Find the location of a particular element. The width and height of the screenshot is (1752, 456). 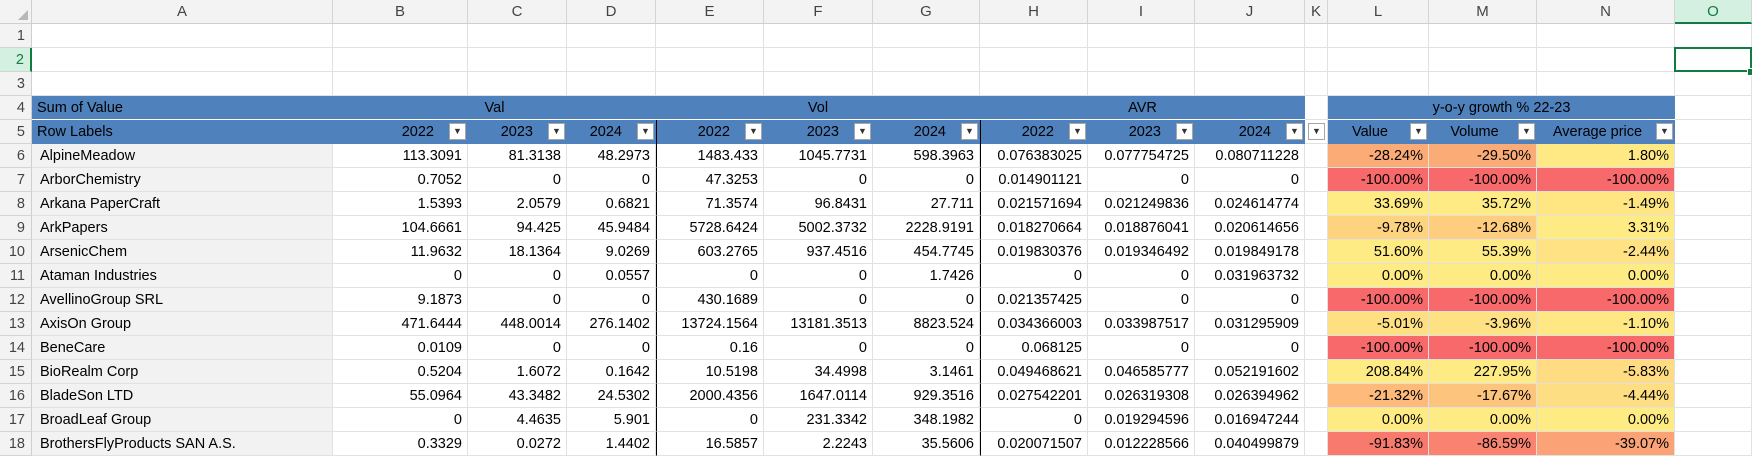

value-cell: 0.018876041 is located at coordinates (1141, 228).